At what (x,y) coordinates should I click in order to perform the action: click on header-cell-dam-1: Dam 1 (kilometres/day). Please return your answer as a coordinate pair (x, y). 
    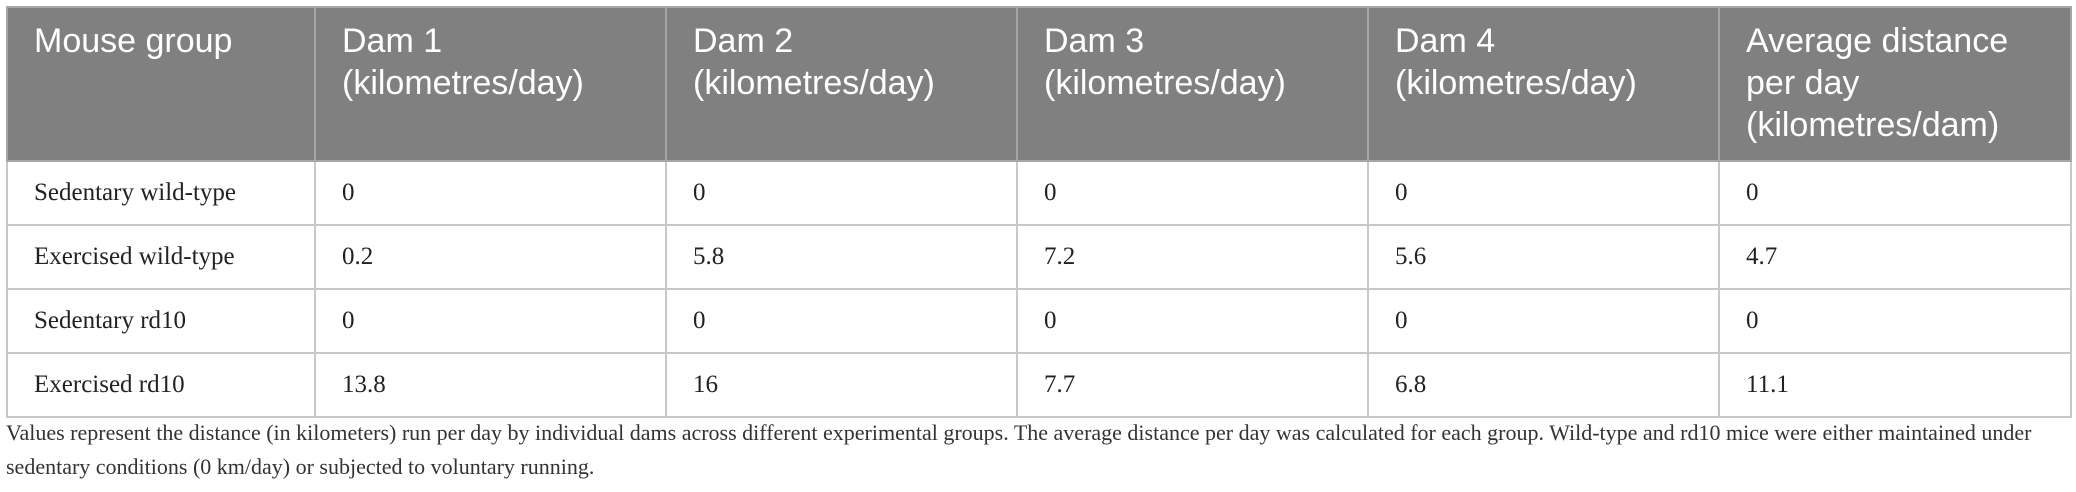
    Looking at the image, I should click on (490, 84).